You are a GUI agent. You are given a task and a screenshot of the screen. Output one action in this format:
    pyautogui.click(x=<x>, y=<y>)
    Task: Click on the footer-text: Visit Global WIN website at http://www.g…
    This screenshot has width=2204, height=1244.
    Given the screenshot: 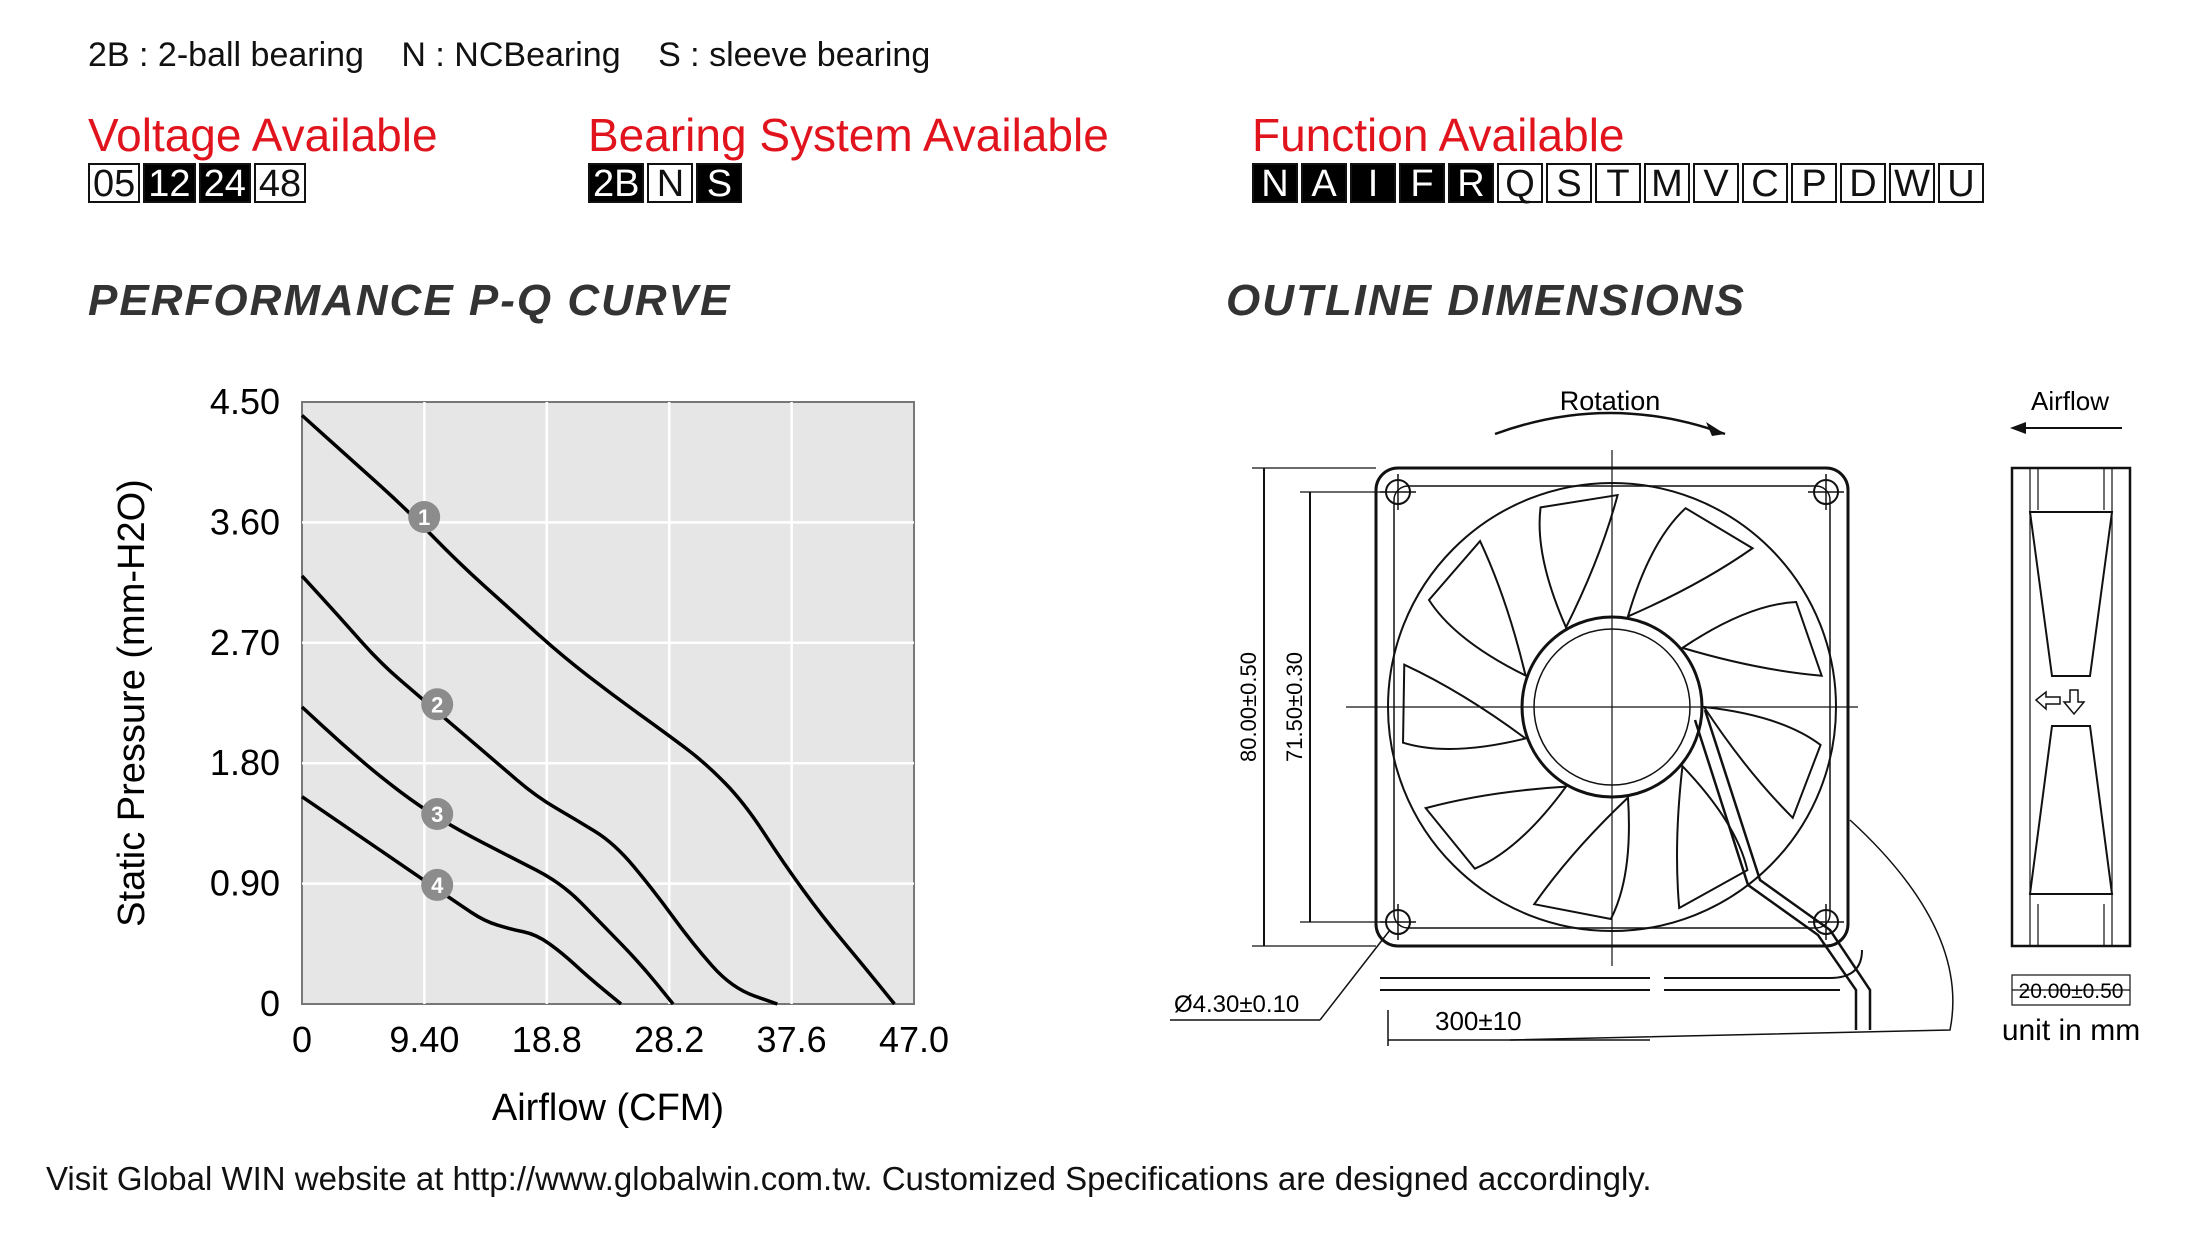 What is the action you would take?
    pyautogui.click(x=849, y=1178)
    